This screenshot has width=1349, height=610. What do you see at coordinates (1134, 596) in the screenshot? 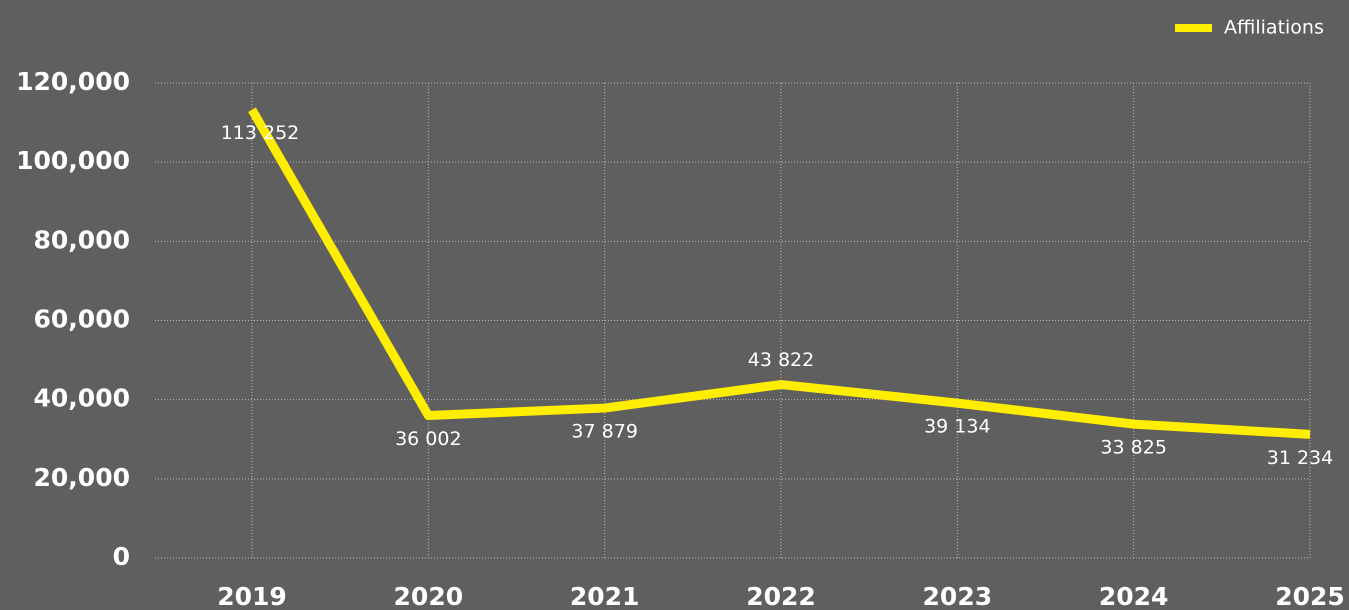
I see `x-tick-label: 2024` at bounding box center [1134, 596].